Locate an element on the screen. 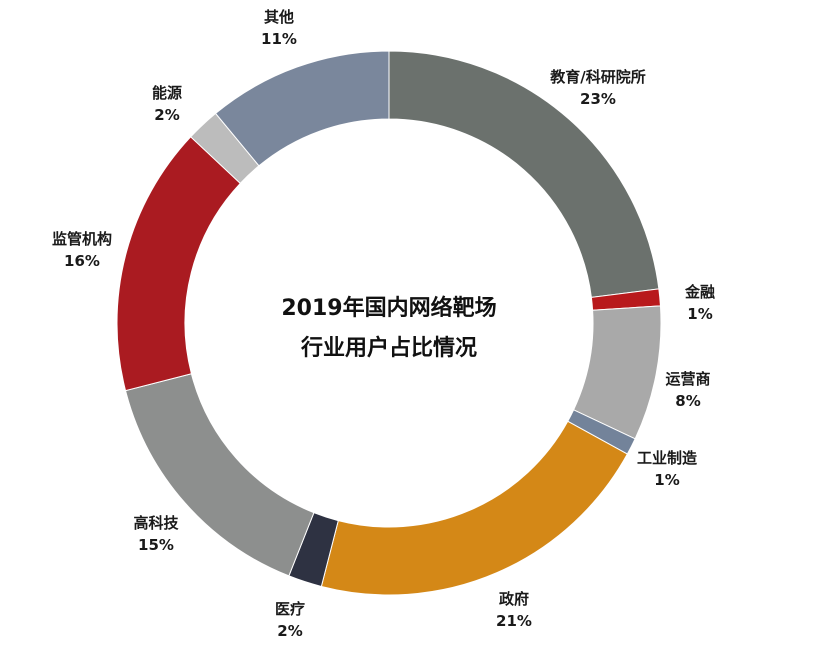 The height and width of the screenshot is (662, 816). slice-value-0: 23% is located at coordinates (598, 99).